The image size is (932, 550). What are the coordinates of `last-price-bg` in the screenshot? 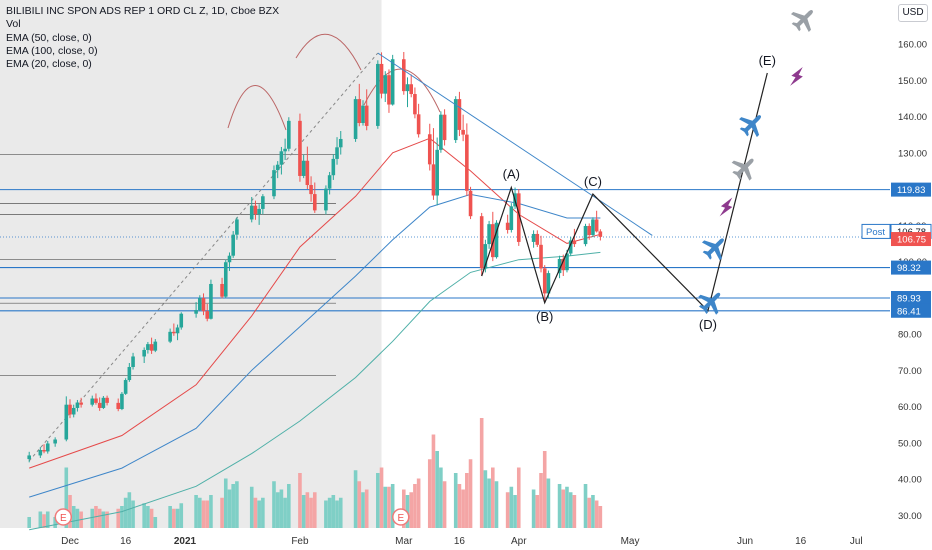 It's located at (911, 239).